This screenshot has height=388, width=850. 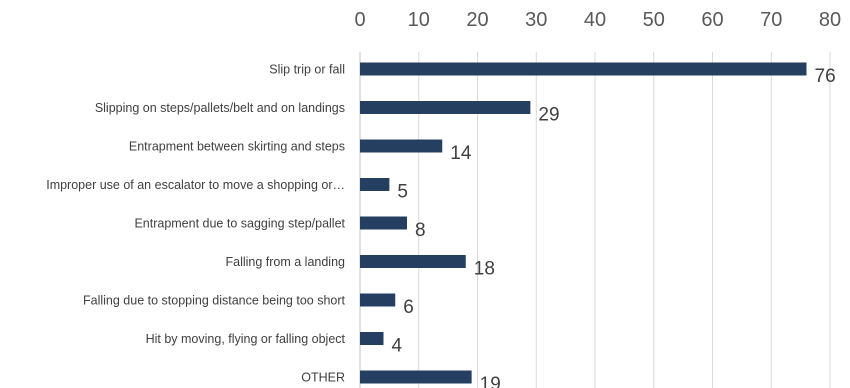 I want to click on data-label: 6, so click(x=408, y=307).